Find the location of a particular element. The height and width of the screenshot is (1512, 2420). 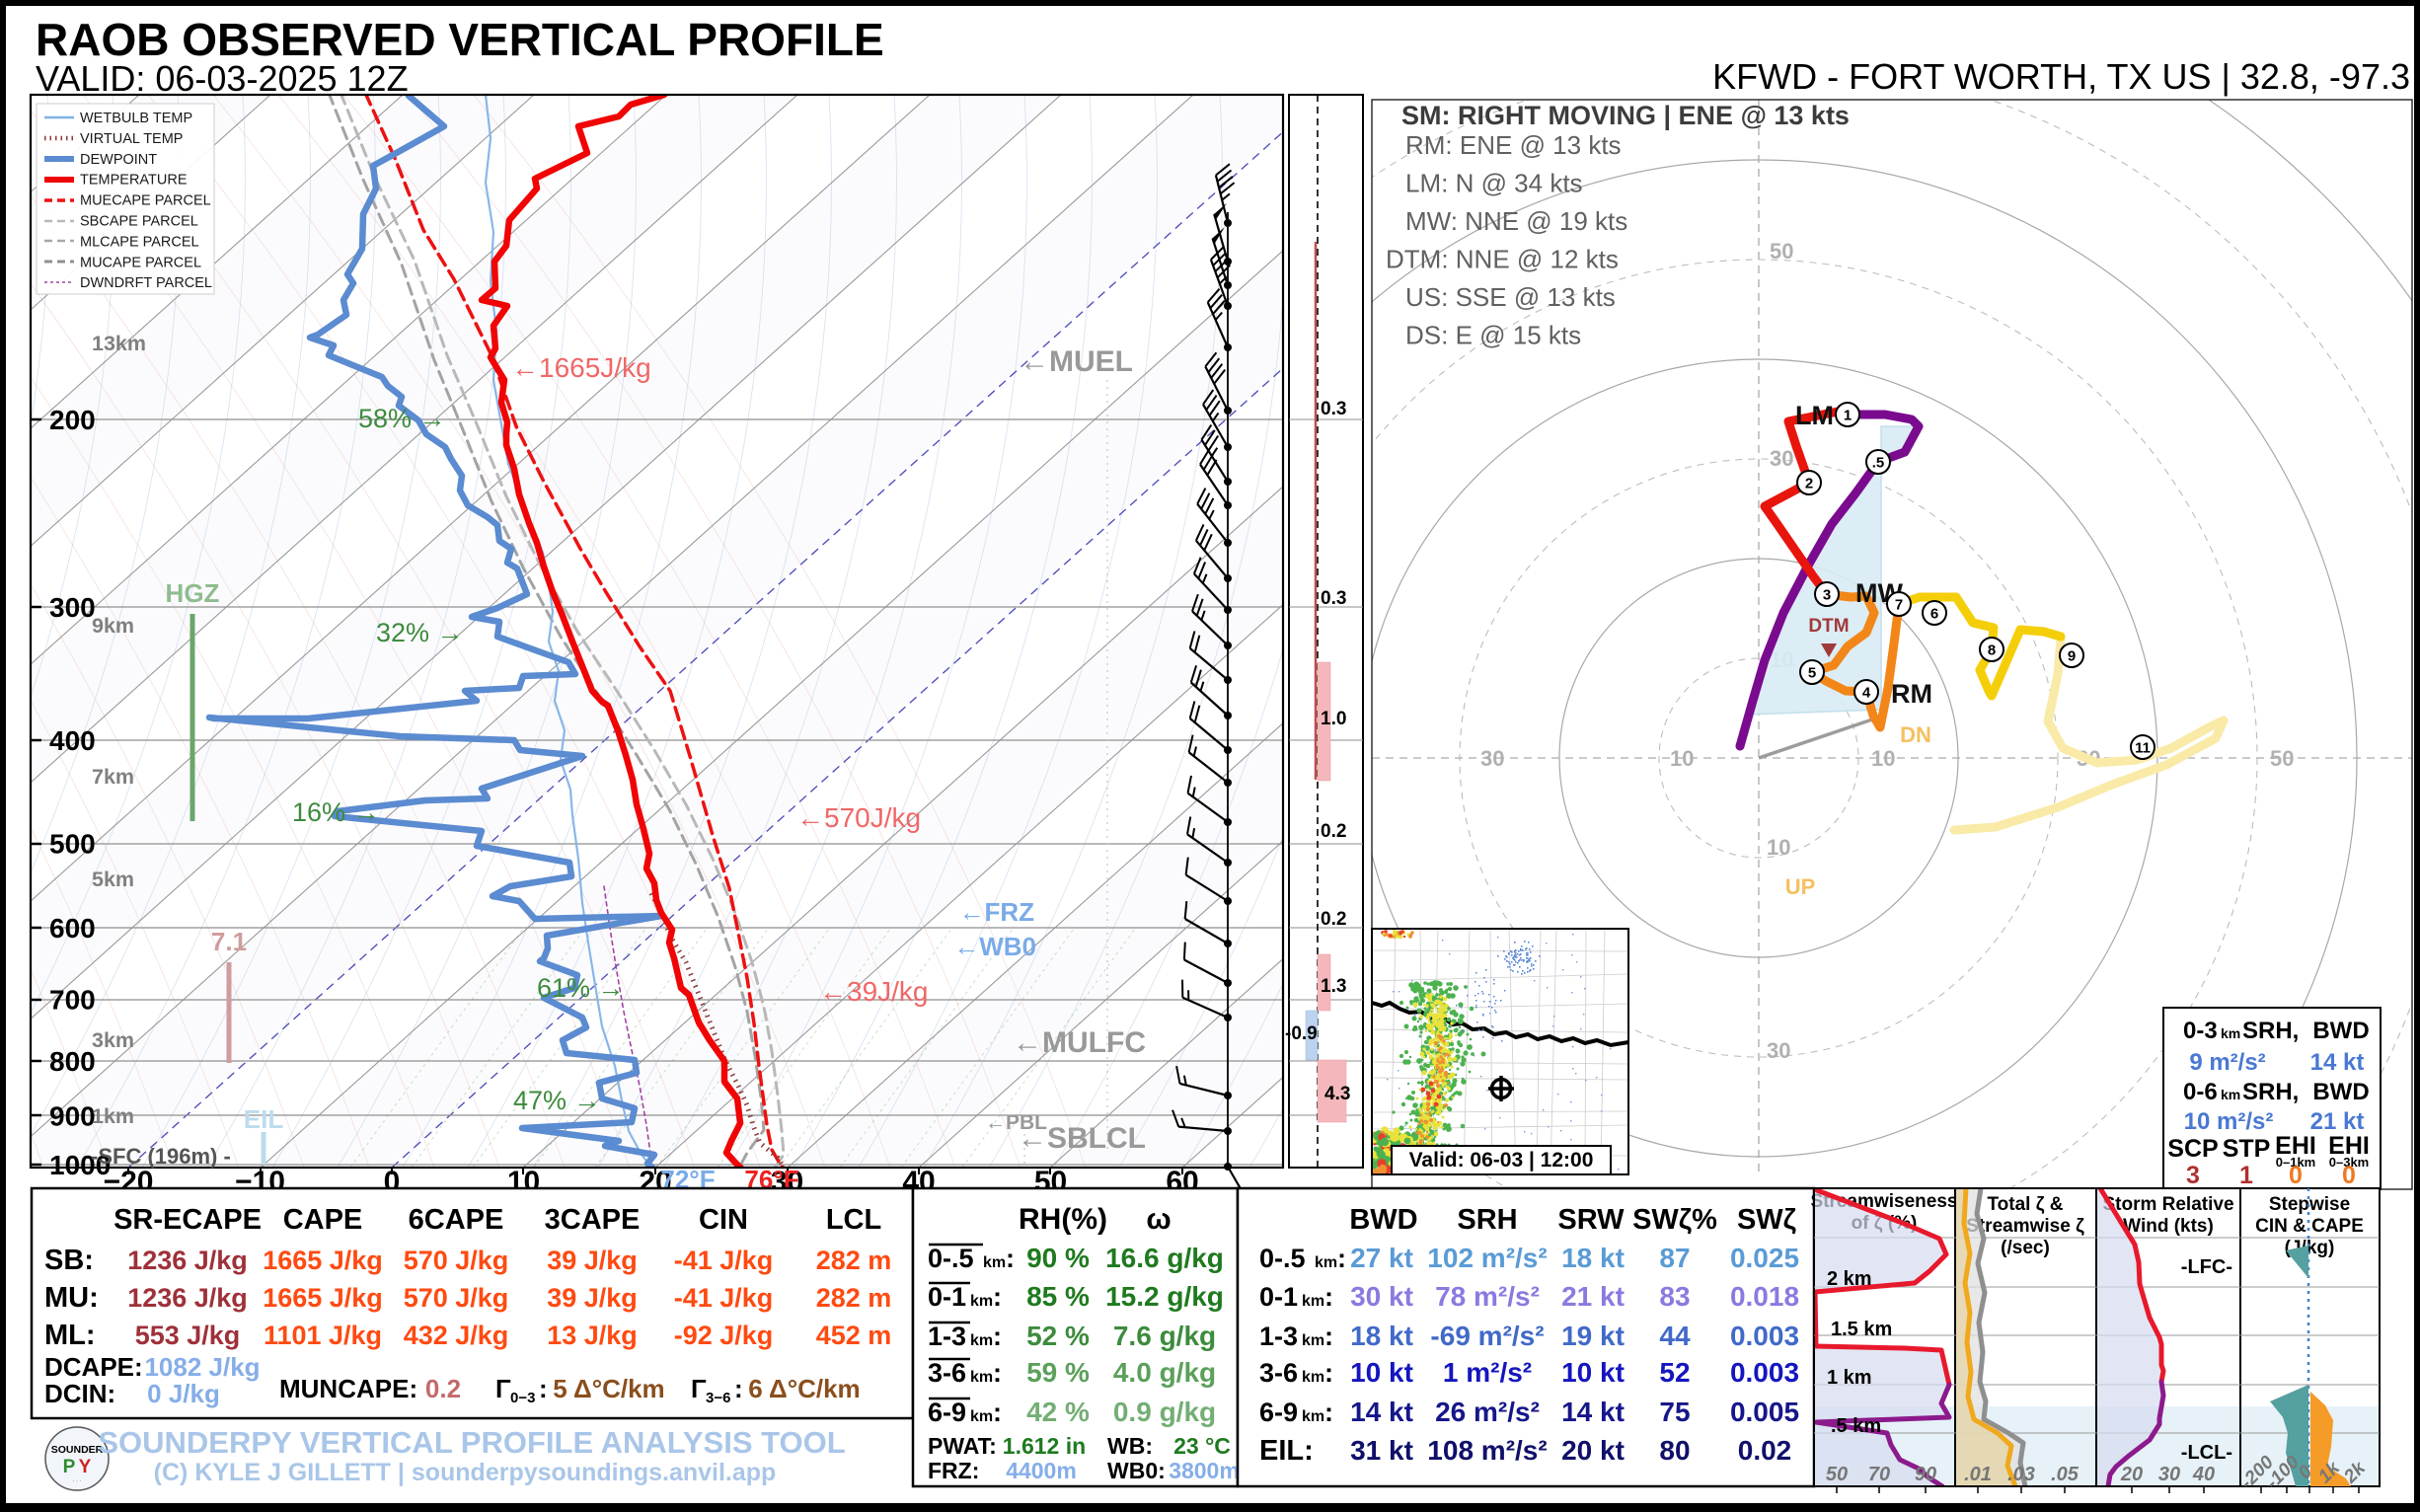

svg-text: 7km is located at coordinates (113, 777).